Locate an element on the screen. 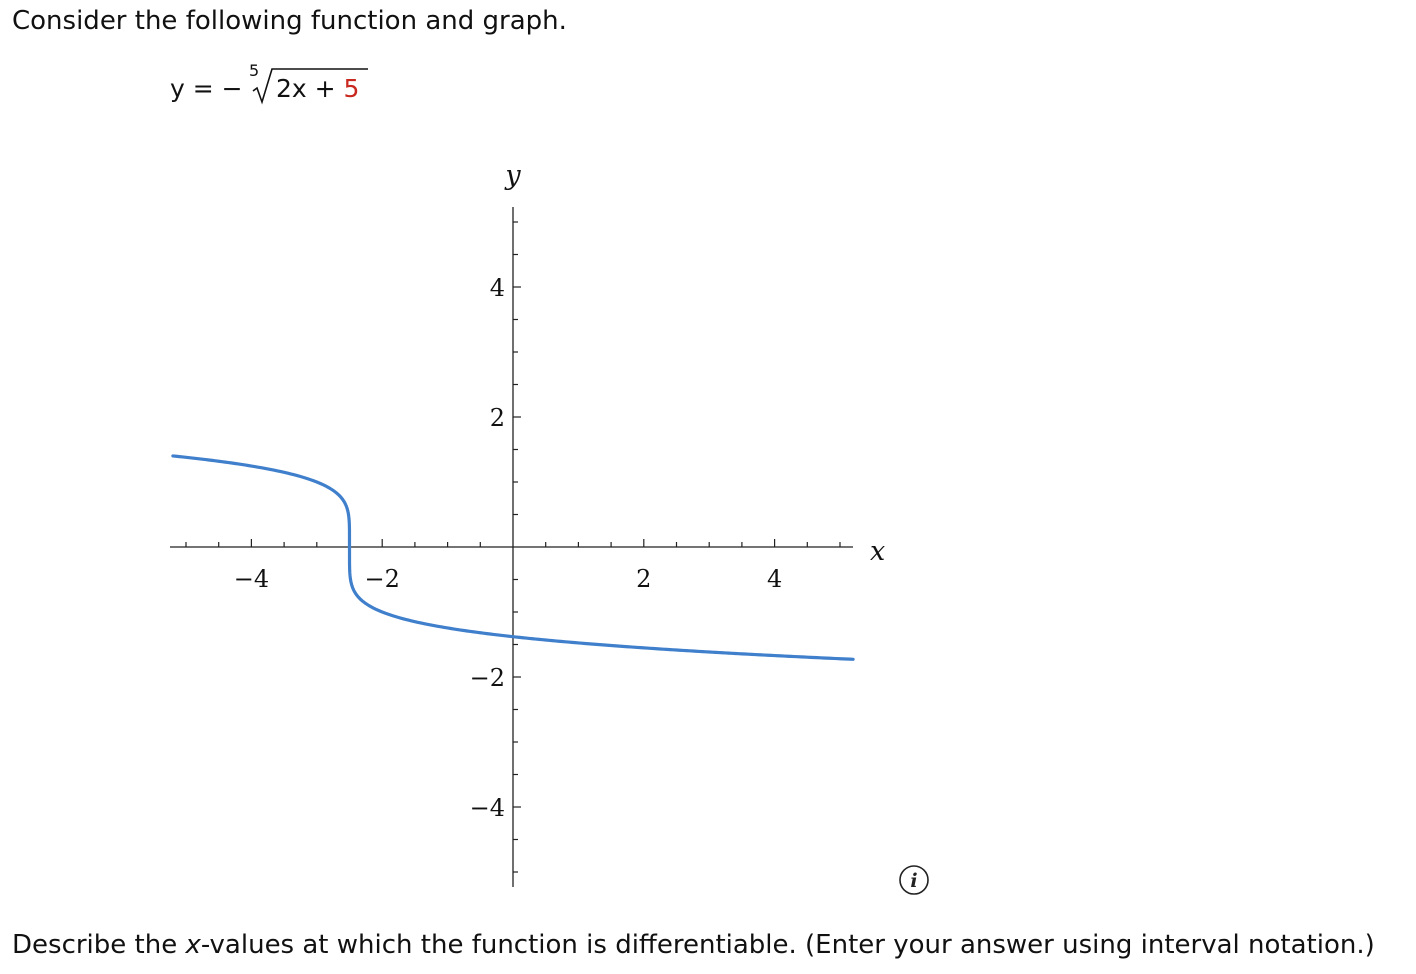 The image size is (1416, 974). root-index: 5 is located at coordinates (254, 70).